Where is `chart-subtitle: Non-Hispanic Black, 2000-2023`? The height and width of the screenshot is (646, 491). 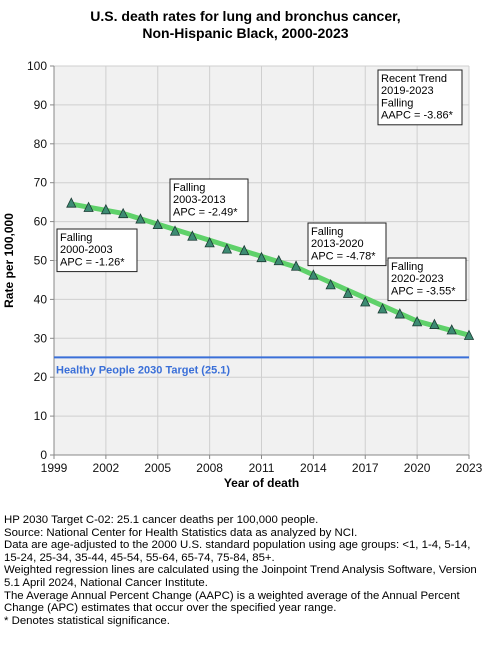
chart-subtitle: Non-Hispanic Black, 2000-2023 is located at coordinates (245, 33).